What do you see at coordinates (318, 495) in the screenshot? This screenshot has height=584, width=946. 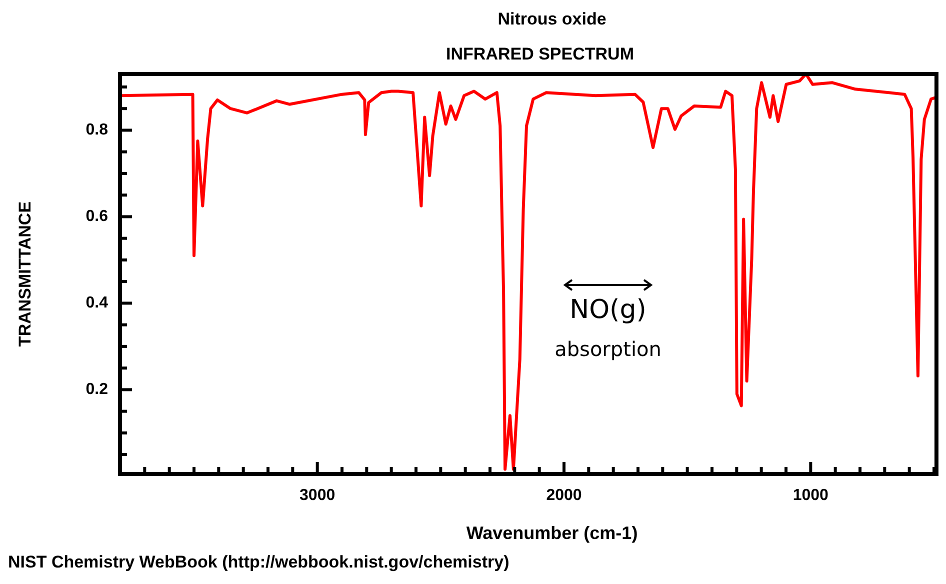 I see `x-tick-label: 3000` at bounding box center [318, 495].